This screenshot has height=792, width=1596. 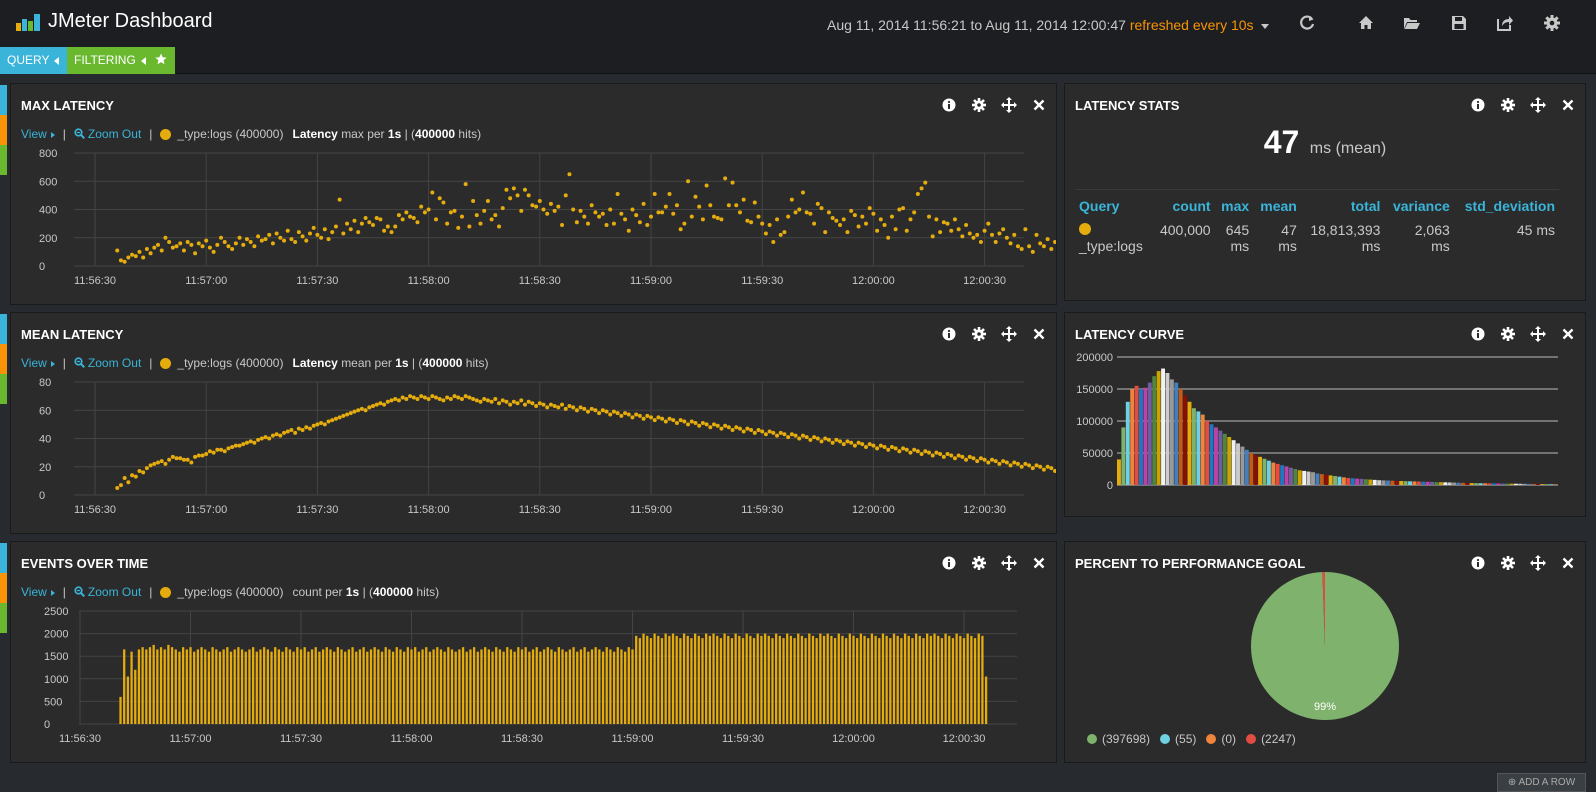 I want to click on folder-open-icon, so click(x=1412, y=23).